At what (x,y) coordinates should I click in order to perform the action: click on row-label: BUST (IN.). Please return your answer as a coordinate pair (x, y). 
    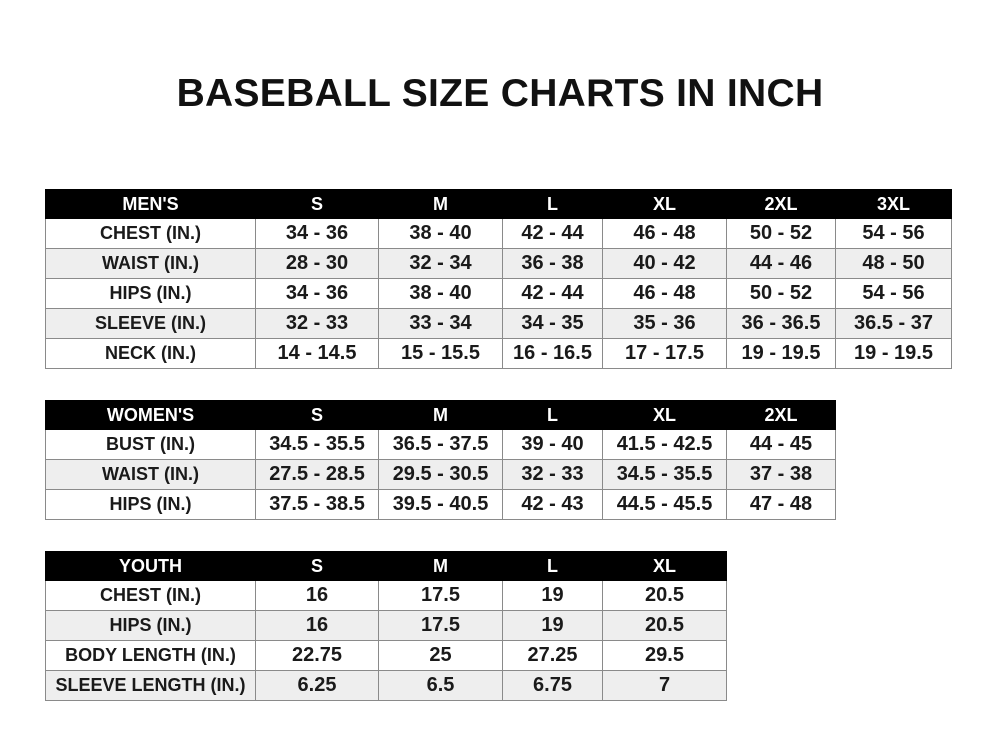
    Looking at the image, I should click on (150, 444).